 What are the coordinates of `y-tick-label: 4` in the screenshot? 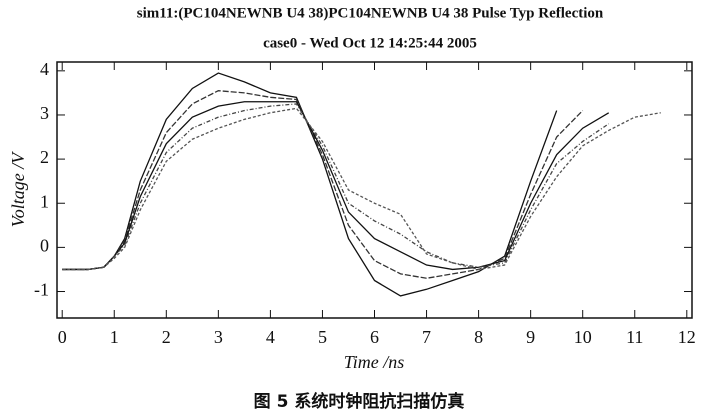 It's located at (44, 69).